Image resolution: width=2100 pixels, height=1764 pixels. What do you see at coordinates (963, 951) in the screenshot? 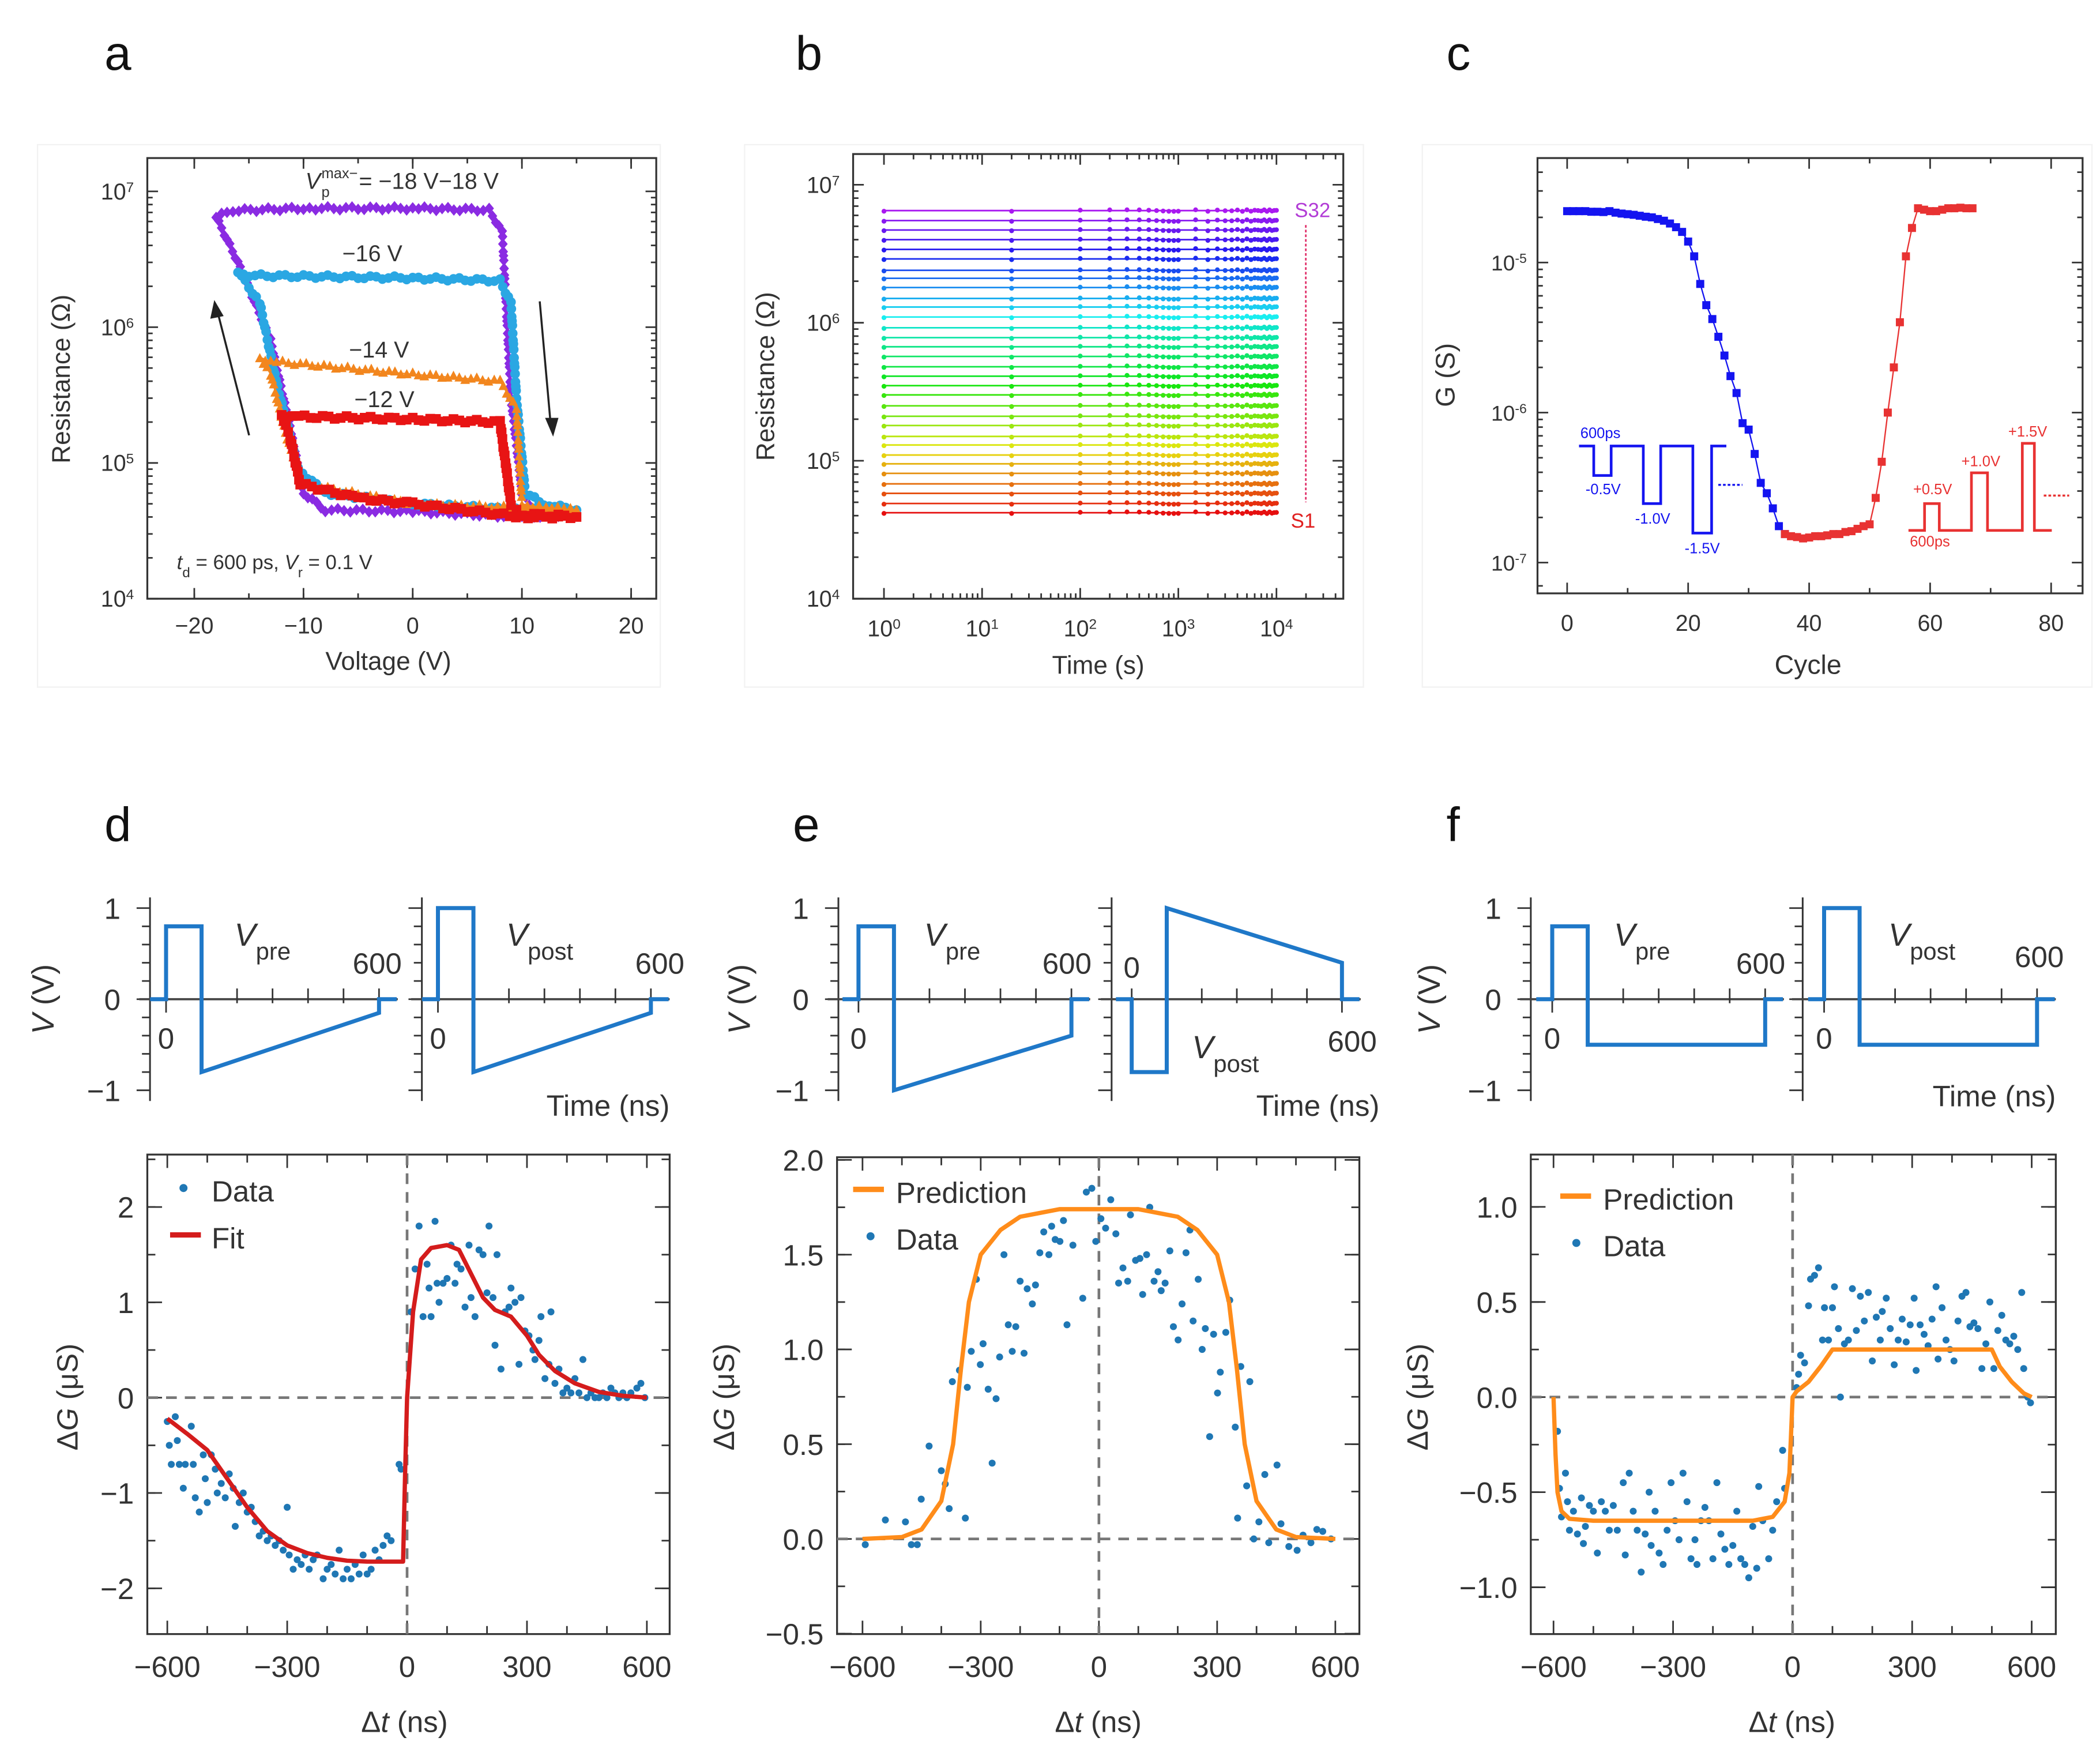
I see `pre-subscript: pre` at bounding box center [963, 951].